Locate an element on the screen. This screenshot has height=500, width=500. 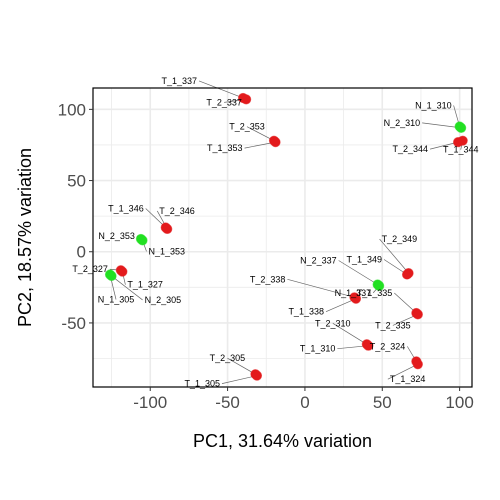
point-label: T_2_310 is located at coordinates (333, 323).